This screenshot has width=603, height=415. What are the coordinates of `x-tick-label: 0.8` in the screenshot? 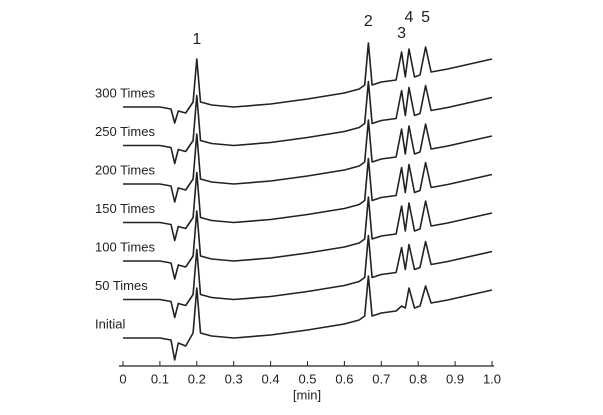 It's located at (418, 378).